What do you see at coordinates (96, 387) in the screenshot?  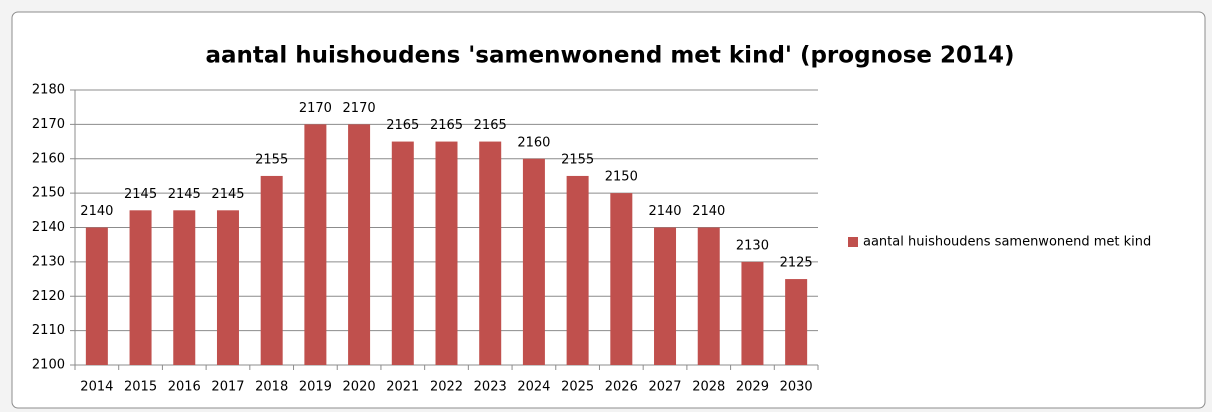 I see `x-tick-label: 2014` at bounding box center [96, 387].